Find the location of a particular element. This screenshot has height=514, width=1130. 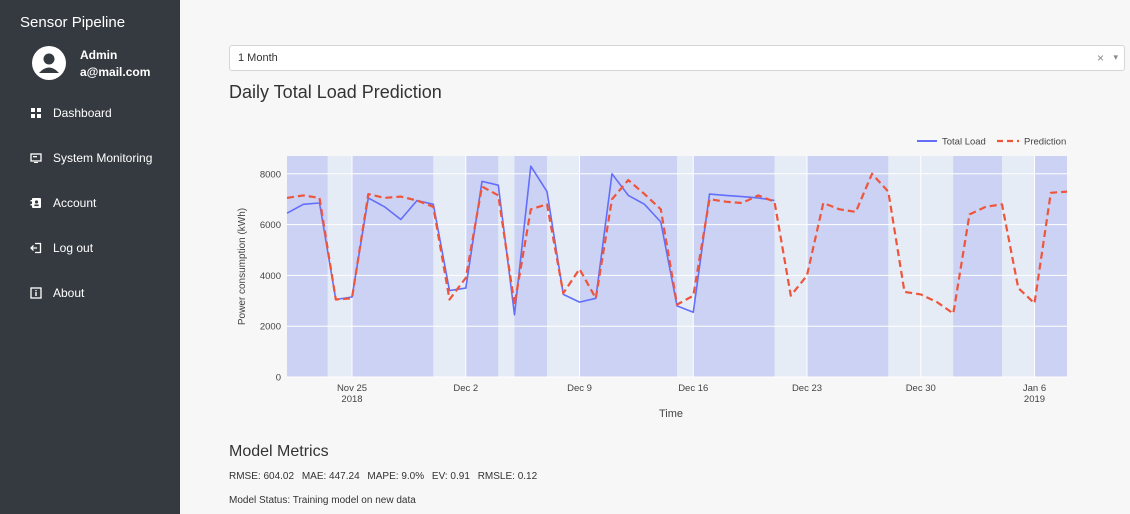

x-tick-label: Dec 2 is located at coordinates (465, 388).